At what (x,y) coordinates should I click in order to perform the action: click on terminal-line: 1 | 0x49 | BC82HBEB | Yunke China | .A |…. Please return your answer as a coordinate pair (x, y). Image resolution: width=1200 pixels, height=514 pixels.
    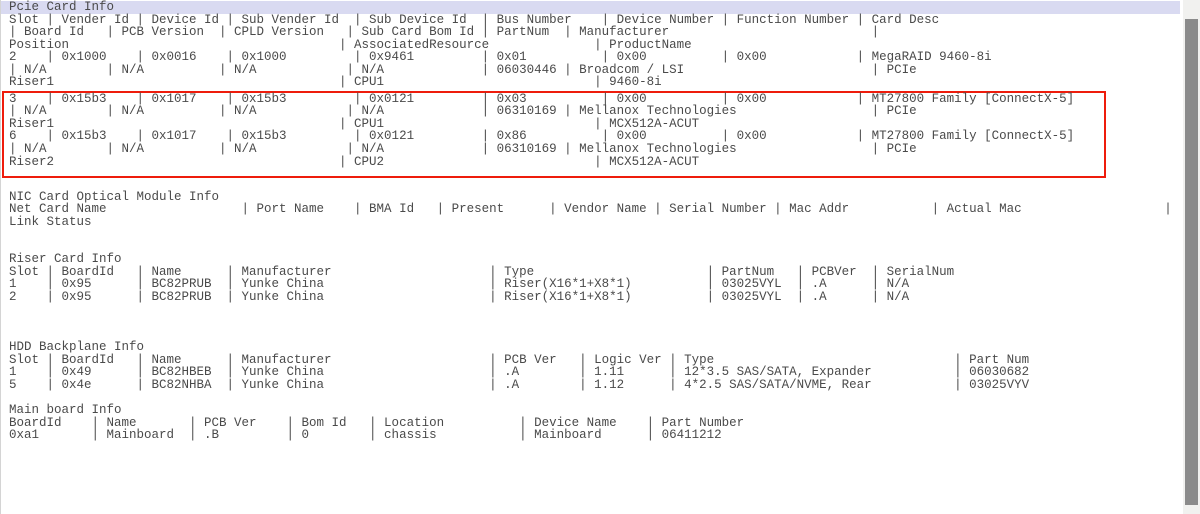
    Looking at the image, I should click on (519, 372).